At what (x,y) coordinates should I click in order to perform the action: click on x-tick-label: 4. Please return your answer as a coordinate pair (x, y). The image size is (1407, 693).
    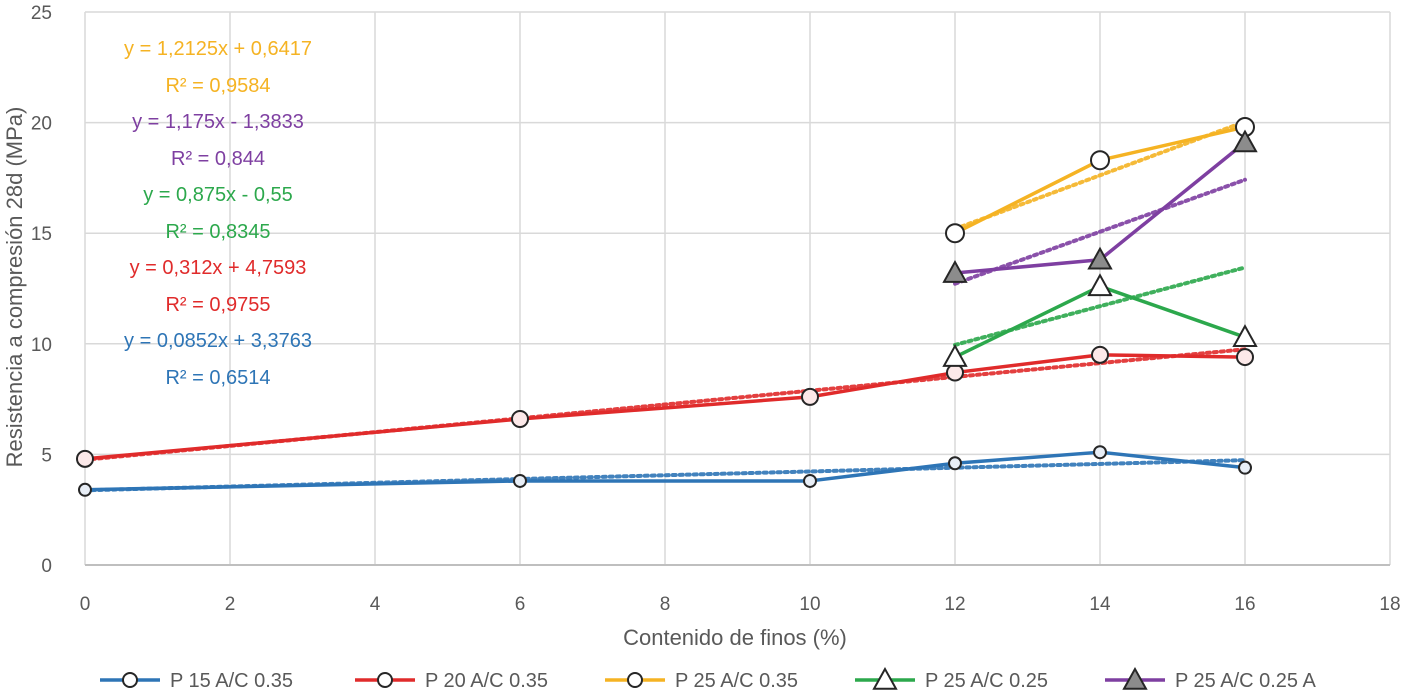
    Looking at the image, I should click on (375, 604).